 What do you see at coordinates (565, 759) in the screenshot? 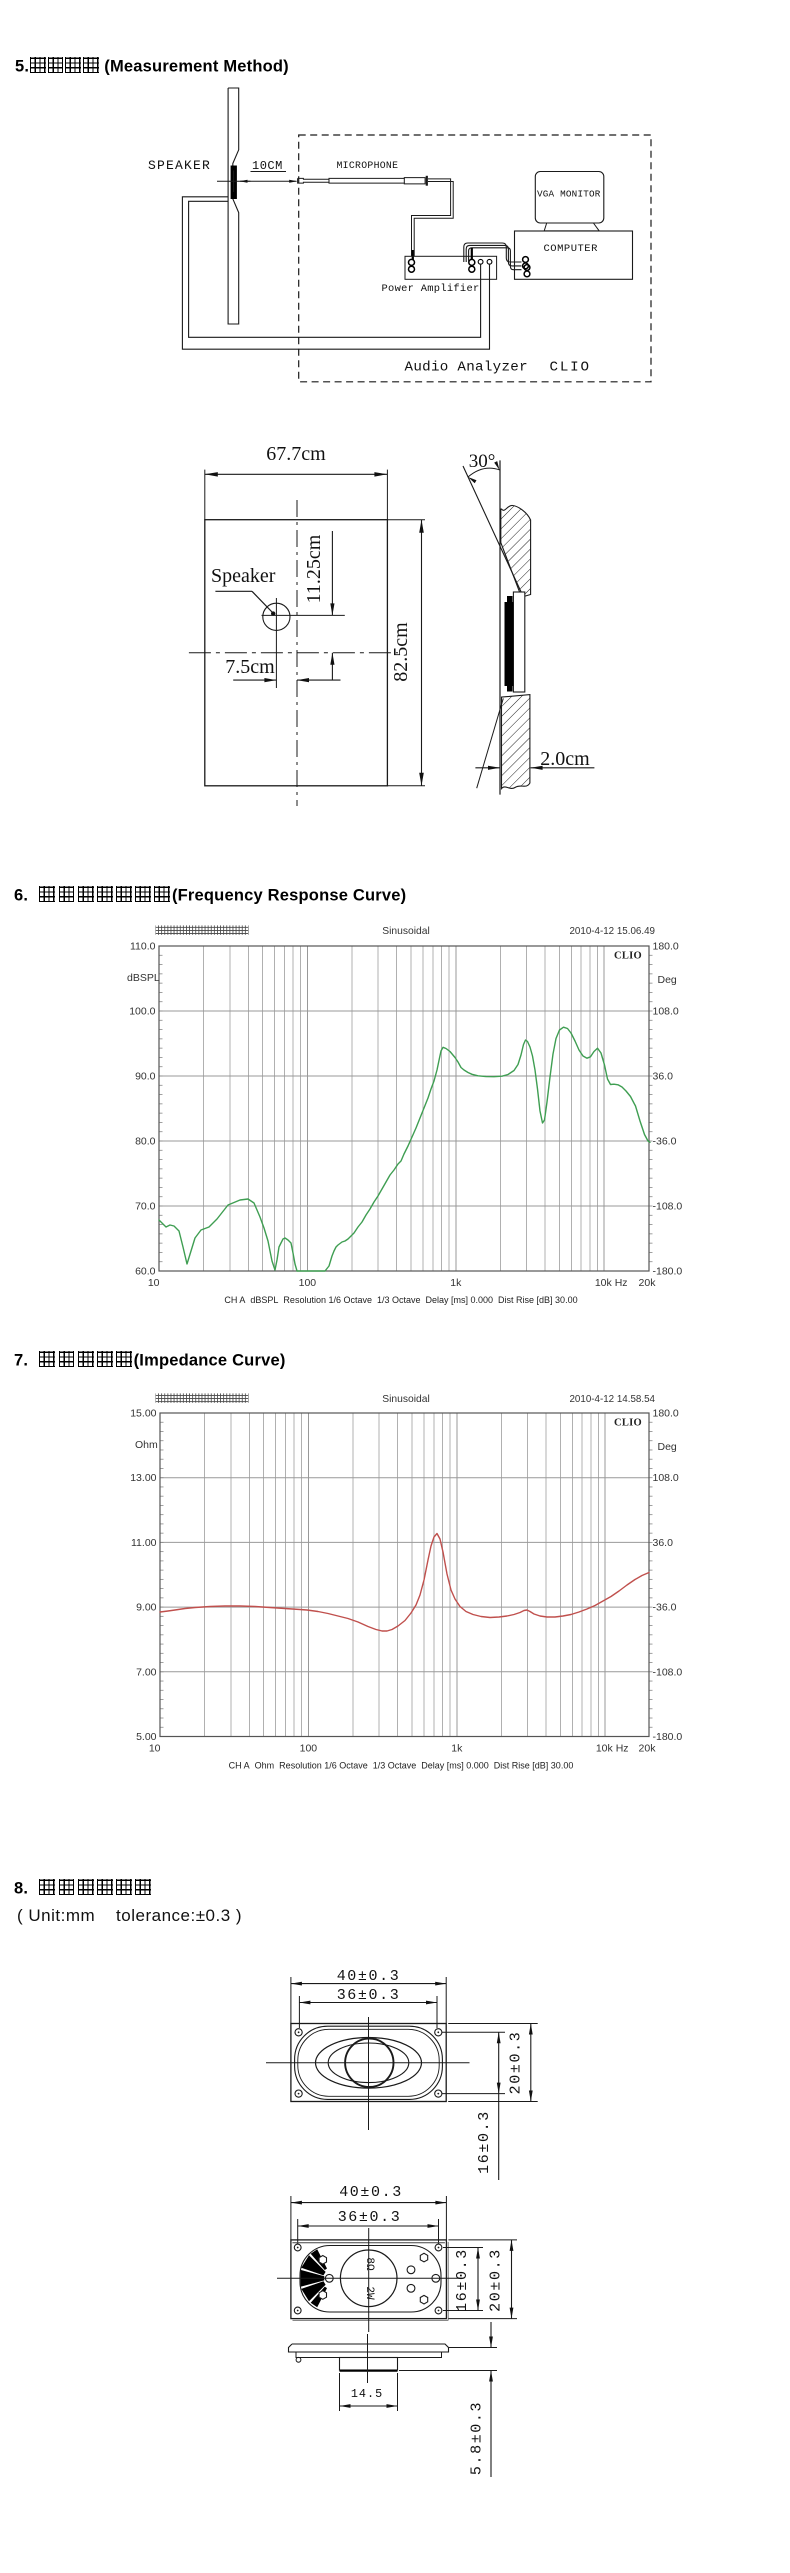
I see `svg-text: 2.0cm` at bounding box center [565, 759].